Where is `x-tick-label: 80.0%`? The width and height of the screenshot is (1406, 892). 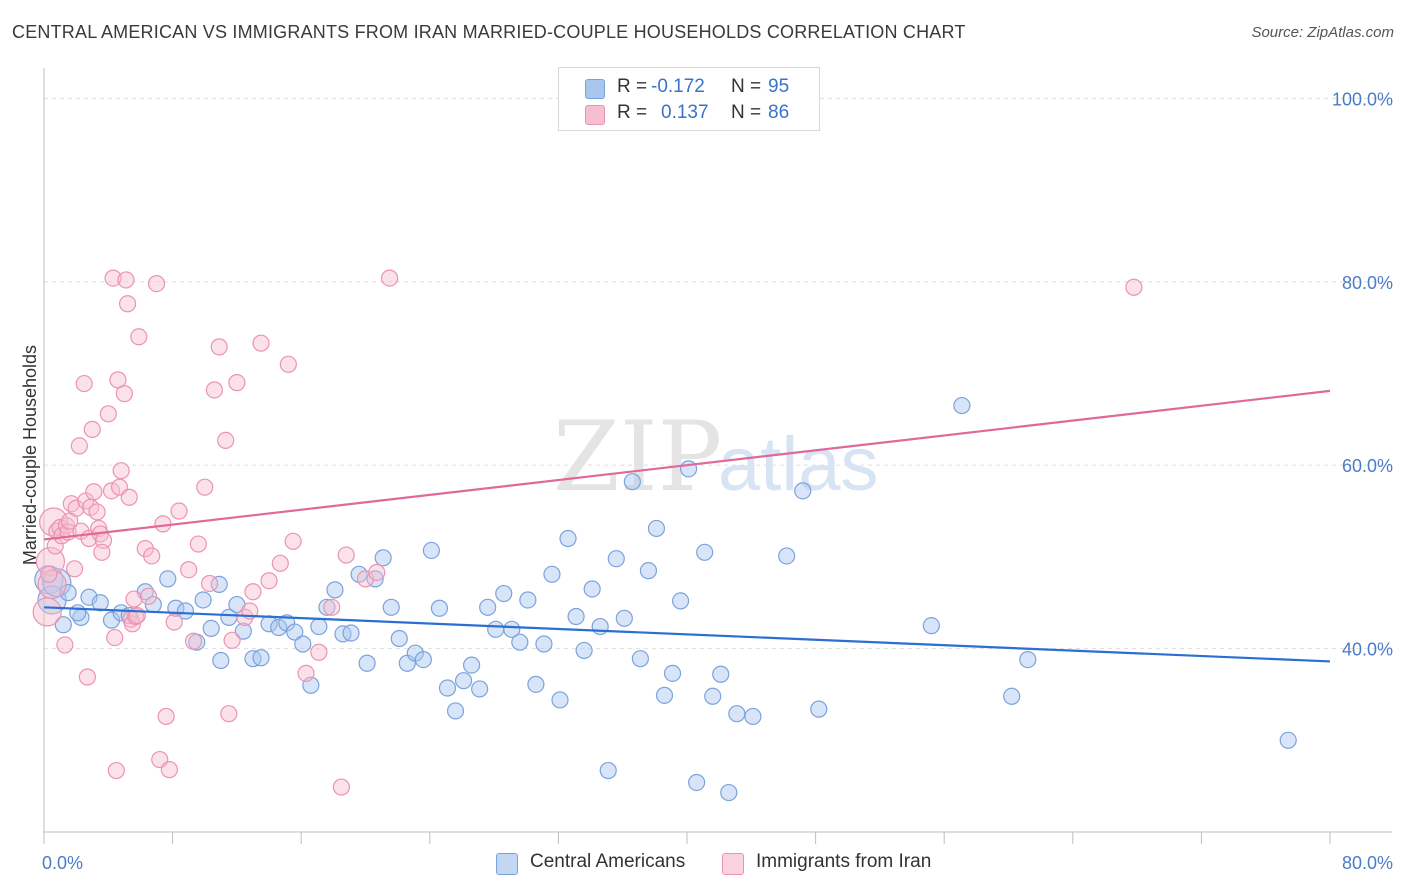
x-tick-label: 80.0% is located at coordinates (1367, 863).